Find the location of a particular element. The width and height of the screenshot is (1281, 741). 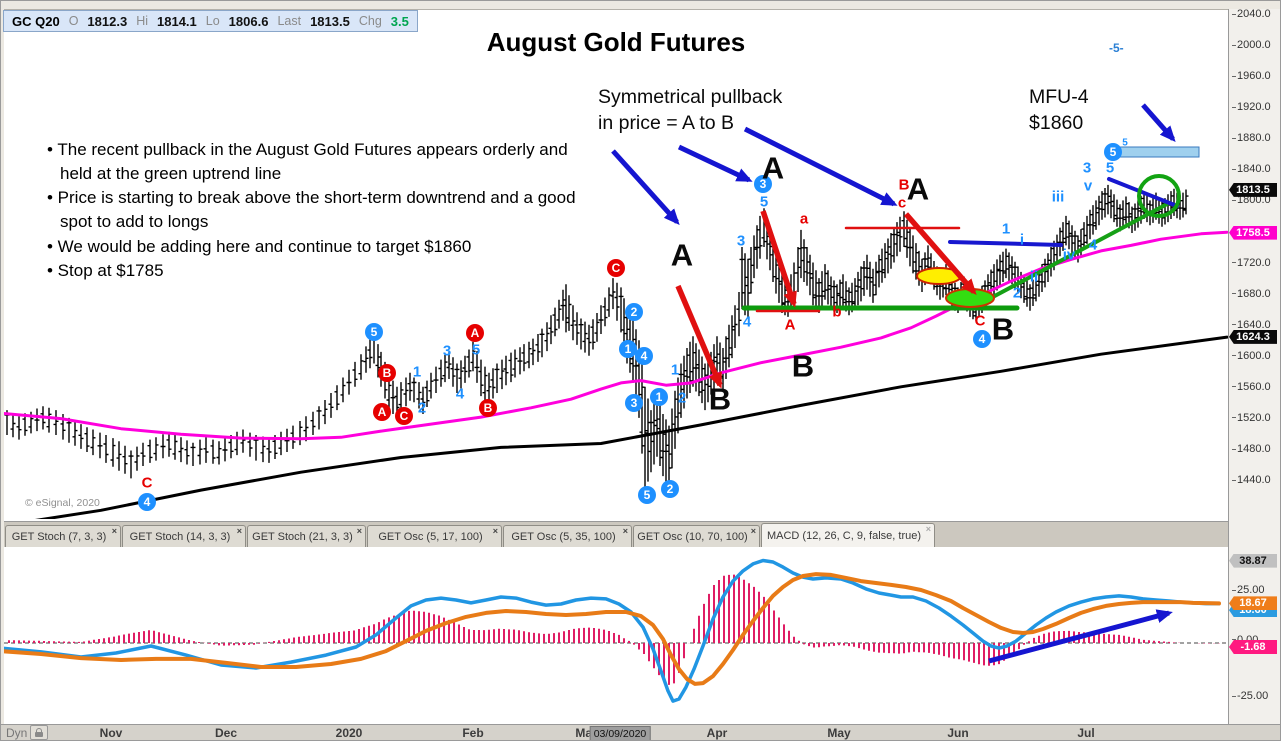

price-tick-label: 1800.0 is located at coordinates (1251, 200).